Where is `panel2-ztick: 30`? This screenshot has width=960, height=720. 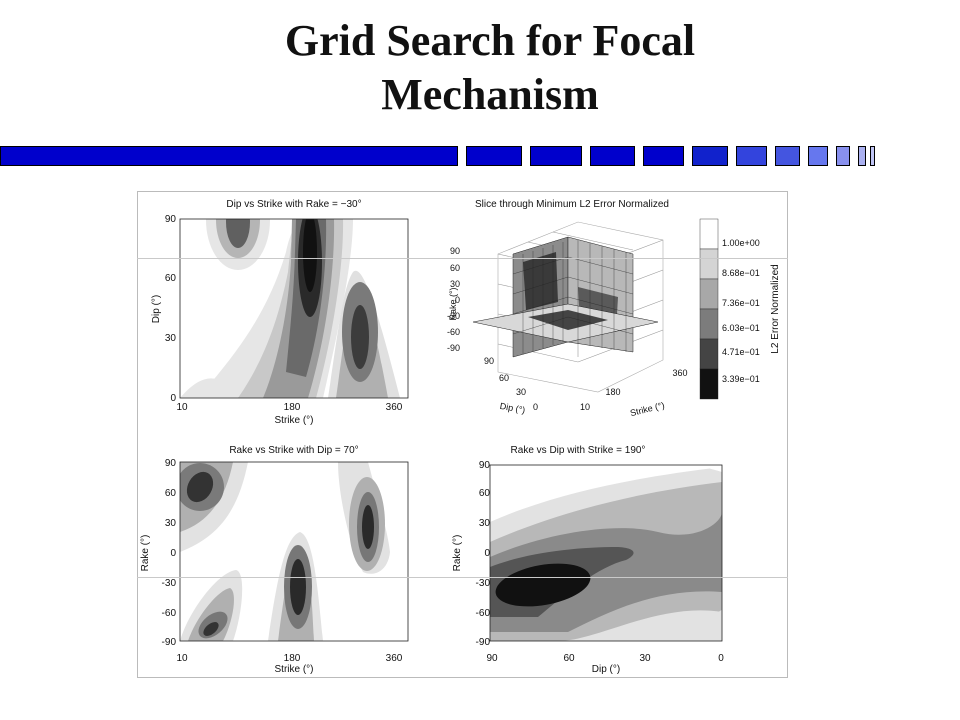
panel2-ztick: 30 is located at coordinates (521, 392).